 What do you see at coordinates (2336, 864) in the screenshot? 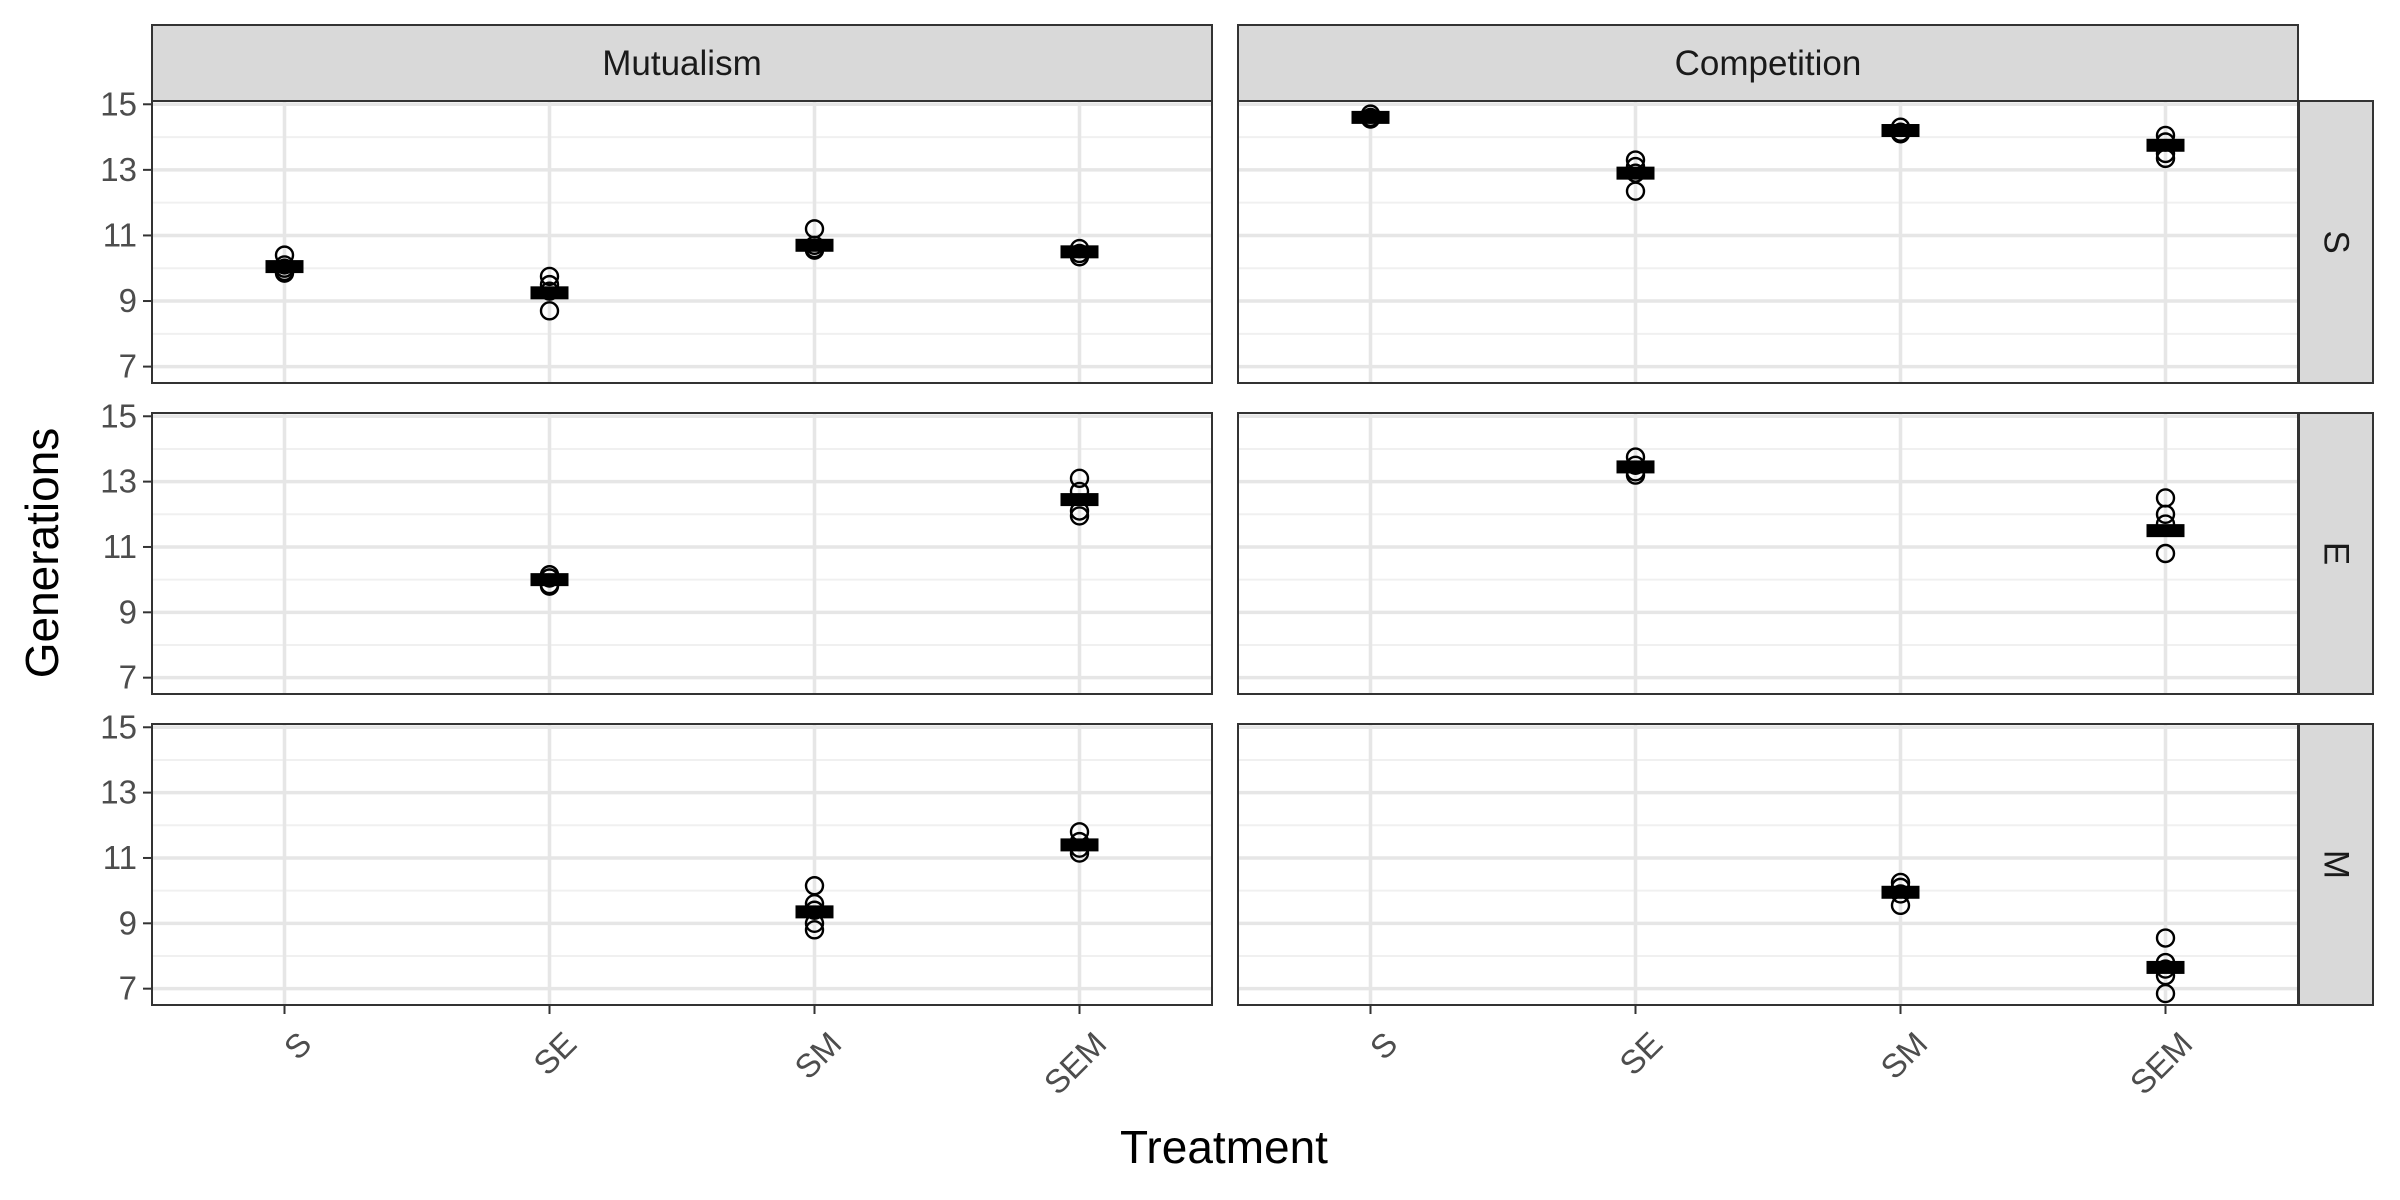
I see `row-strip-label: M` at bounding box center [2336, 864].